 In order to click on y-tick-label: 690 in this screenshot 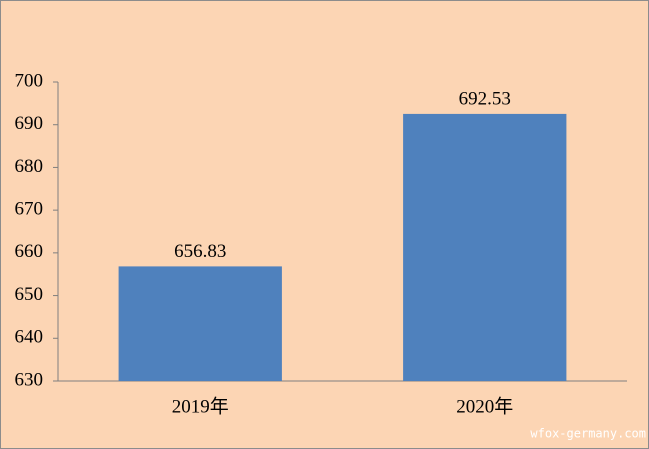, I will do `click(29, 123)`.